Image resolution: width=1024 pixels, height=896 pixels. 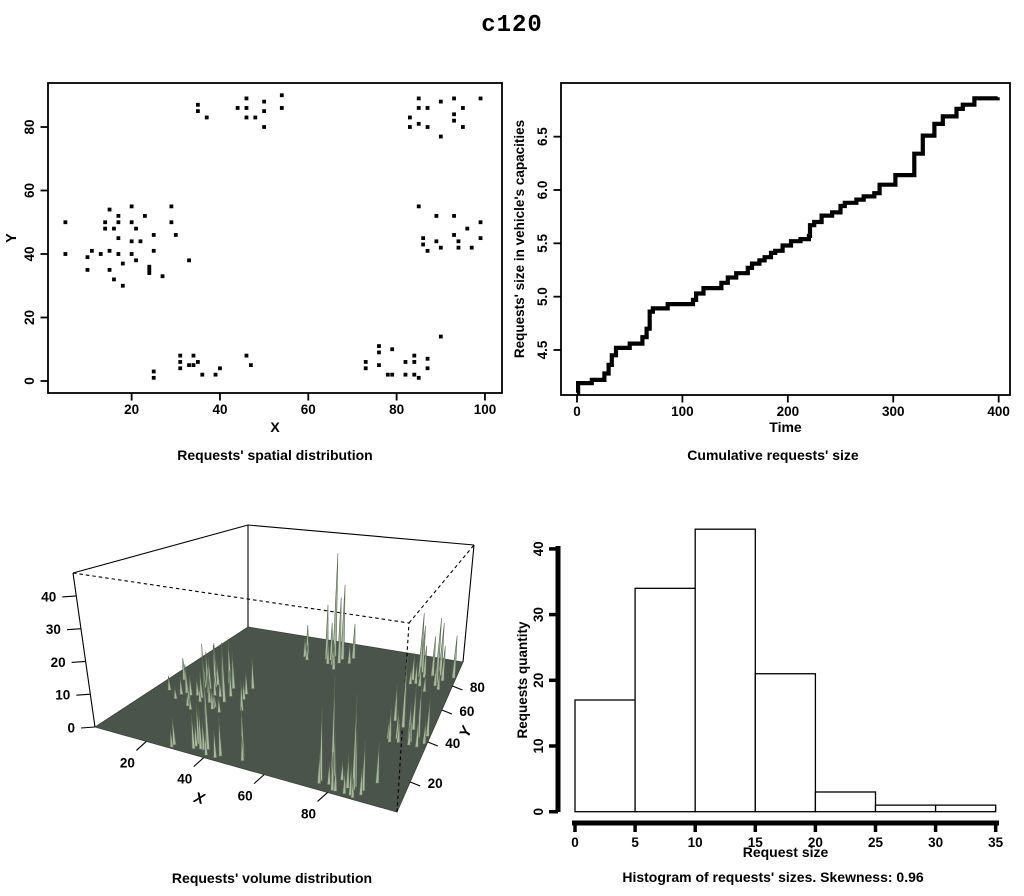 What do you see at coordinates (542, 242) in the screenshot?
I see `svg-text: 5.5` at bounding box center [542, 242].